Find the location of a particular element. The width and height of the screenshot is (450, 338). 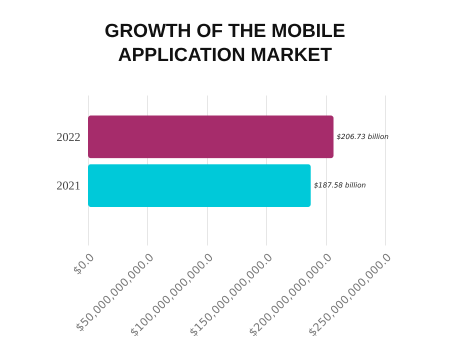

y-tick-label: 2022 is located at coordinates (68, 137).